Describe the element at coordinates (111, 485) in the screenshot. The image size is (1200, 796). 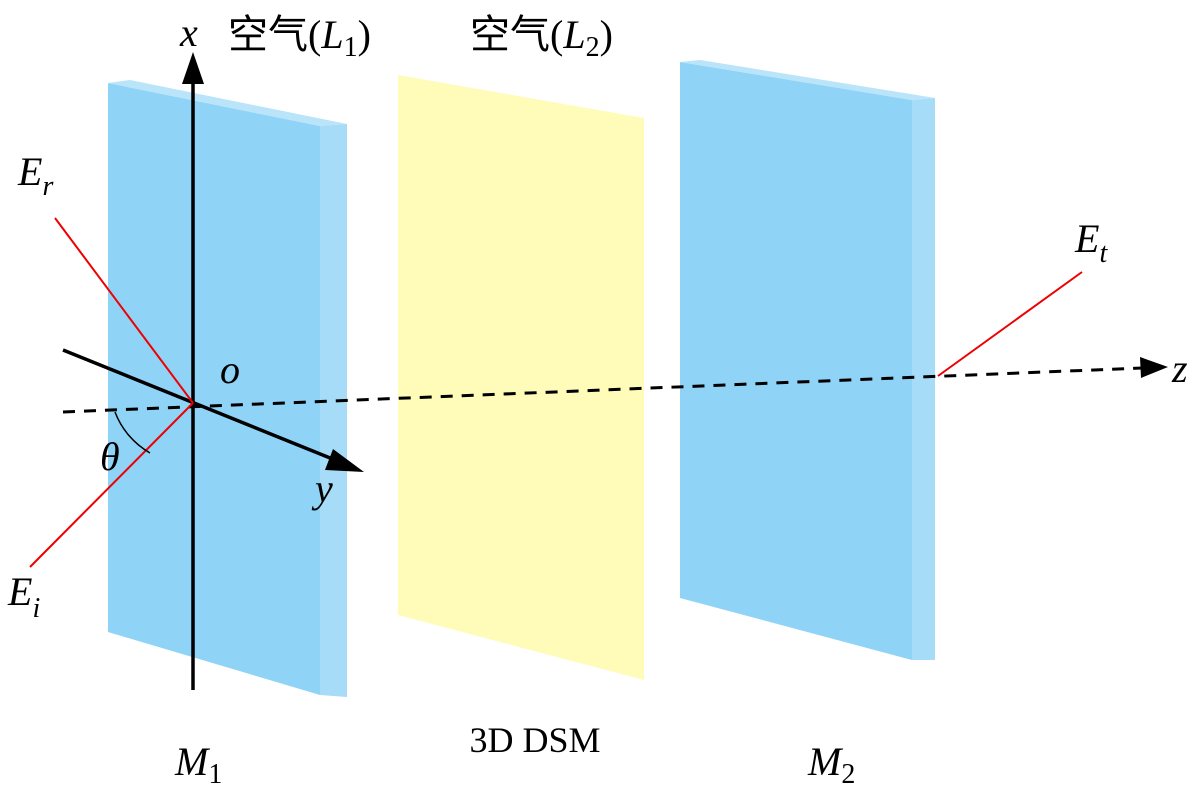
I see `incident-ray` at that location.